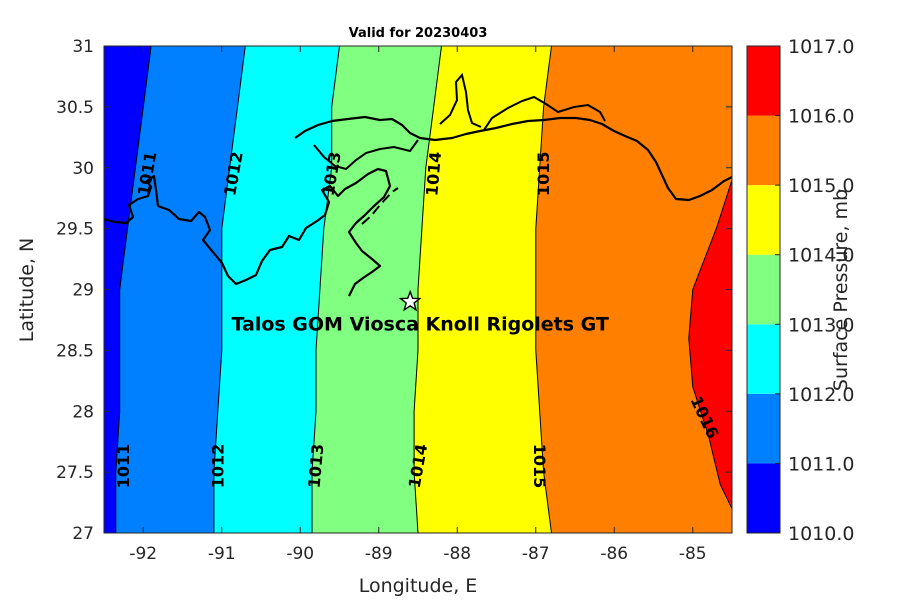  I want to click on x-axis-label: Longitude, E, so click(418, 586).